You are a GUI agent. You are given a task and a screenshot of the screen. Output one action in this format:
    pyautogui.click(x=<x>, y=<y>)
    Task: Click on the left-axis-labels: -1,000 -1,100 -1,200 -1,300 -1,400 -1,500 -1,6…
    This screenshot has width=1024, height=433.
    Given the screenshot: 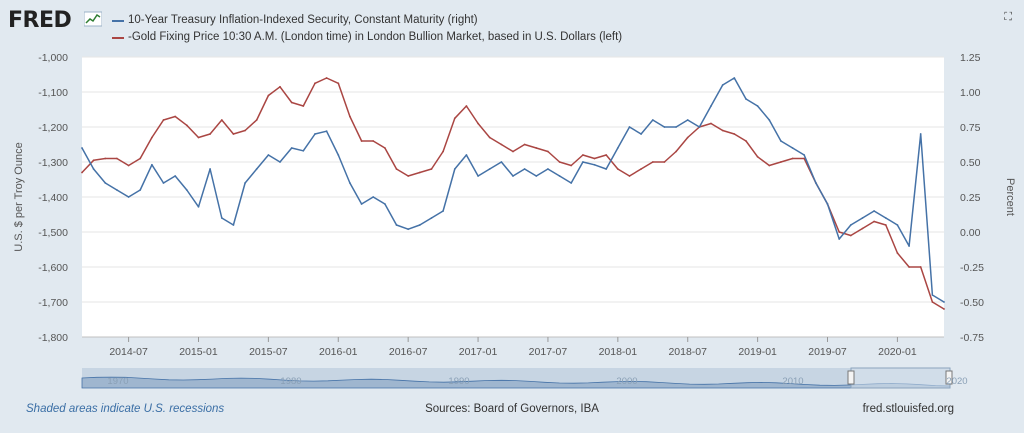 What is the action you would take?
    pyautogui.click(x=53, y=198)
    